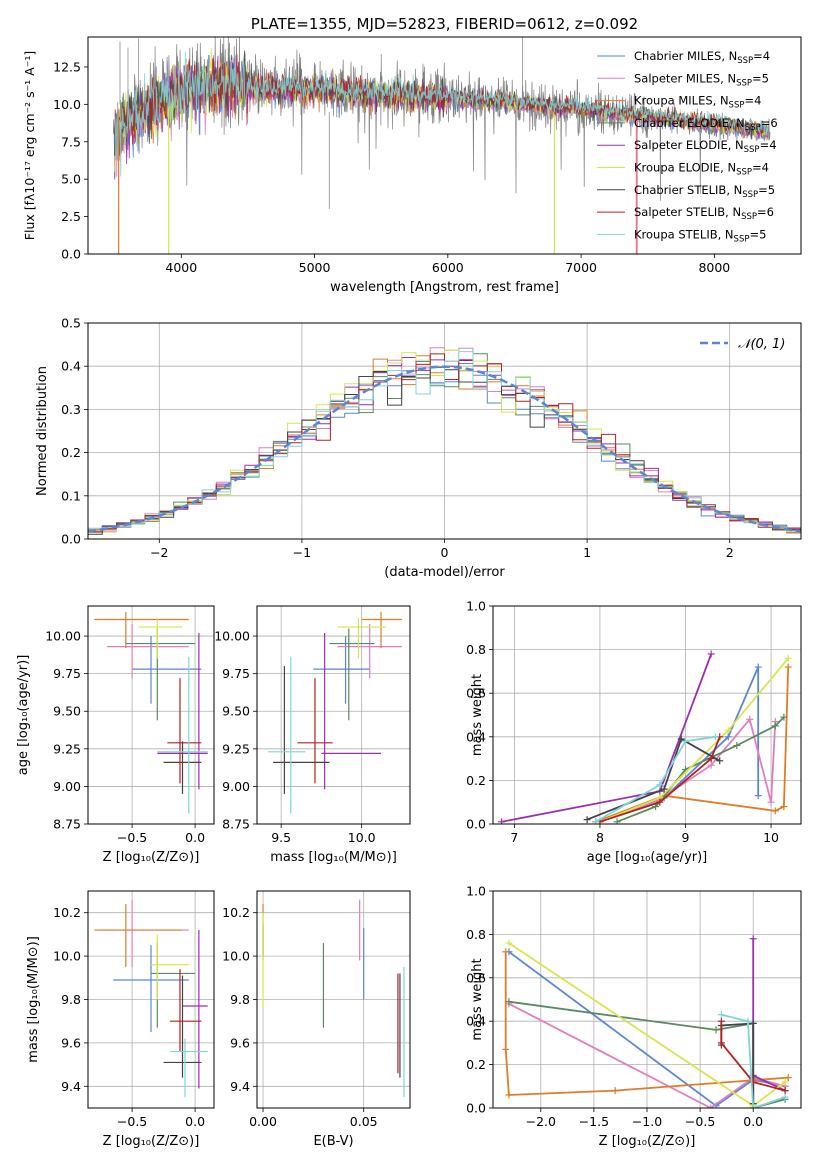  I want to click on y-axis-label: age [log₁₀(age/yr)], so click(23, 715).